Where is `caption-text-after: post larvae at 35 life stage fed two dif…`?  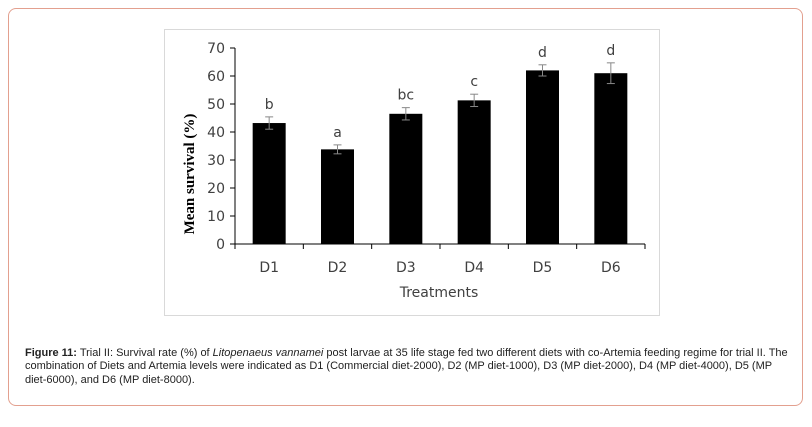 caption-text-after: post larvae at 35 life stage fed two dif… is located at coordinates (406, 366).